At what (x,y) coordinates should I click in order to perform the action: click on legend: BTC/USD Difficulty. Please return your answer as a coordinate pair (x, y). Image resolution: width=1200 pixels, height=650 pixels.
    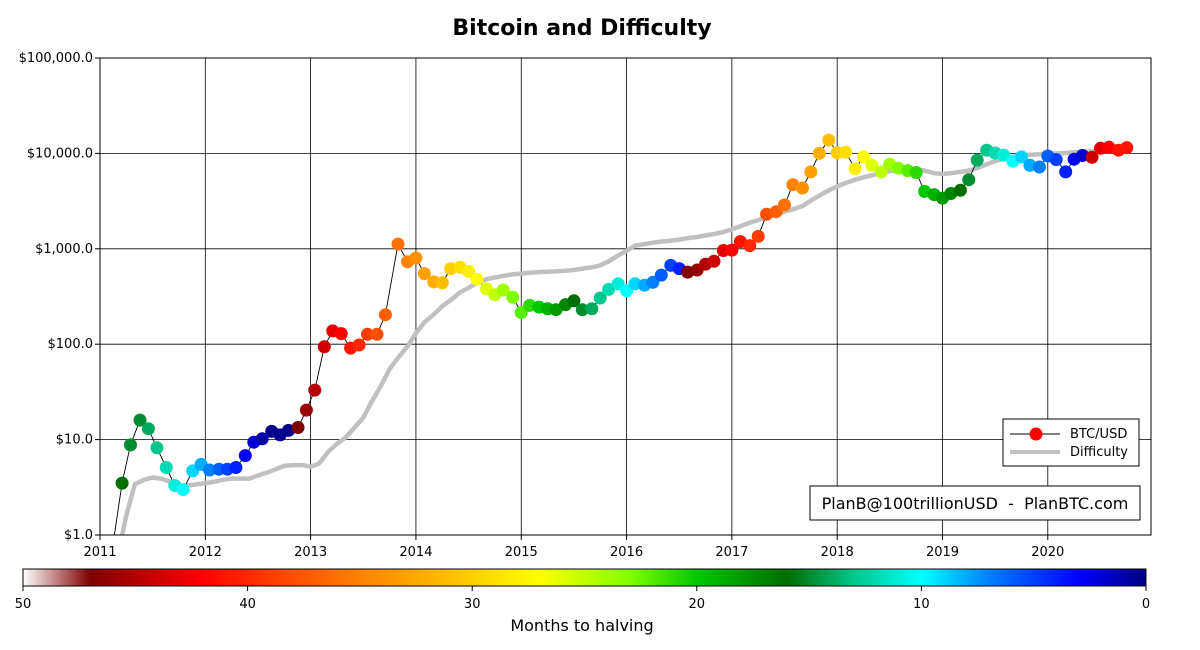
    Looking at the image, I should click on (1071, 442).